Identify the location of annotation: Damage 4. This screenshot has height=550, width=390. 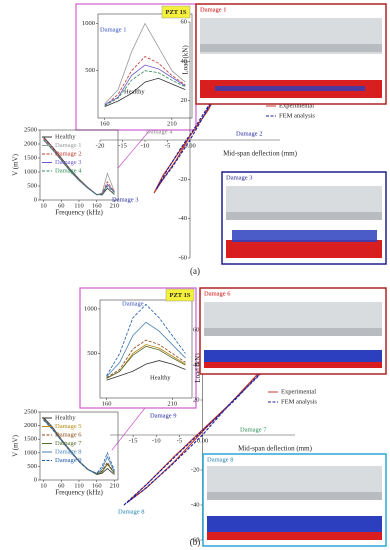
(159, 131).